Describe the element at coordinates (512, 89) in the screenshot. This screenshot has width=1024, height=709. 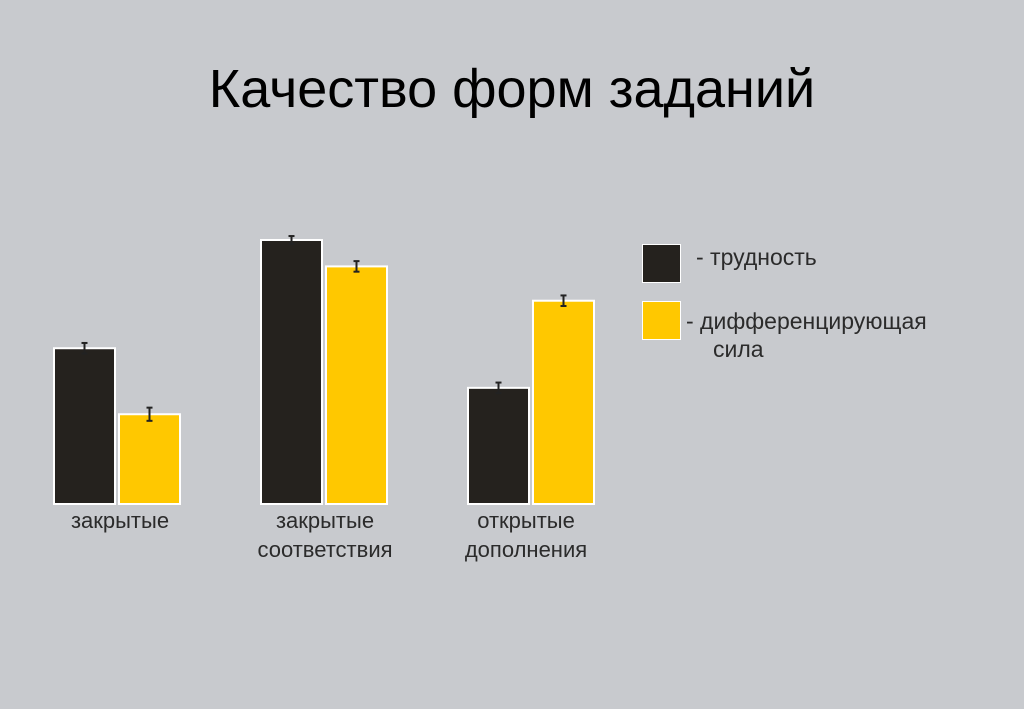
I see `chart-title: Качество форм заданий` at that location.